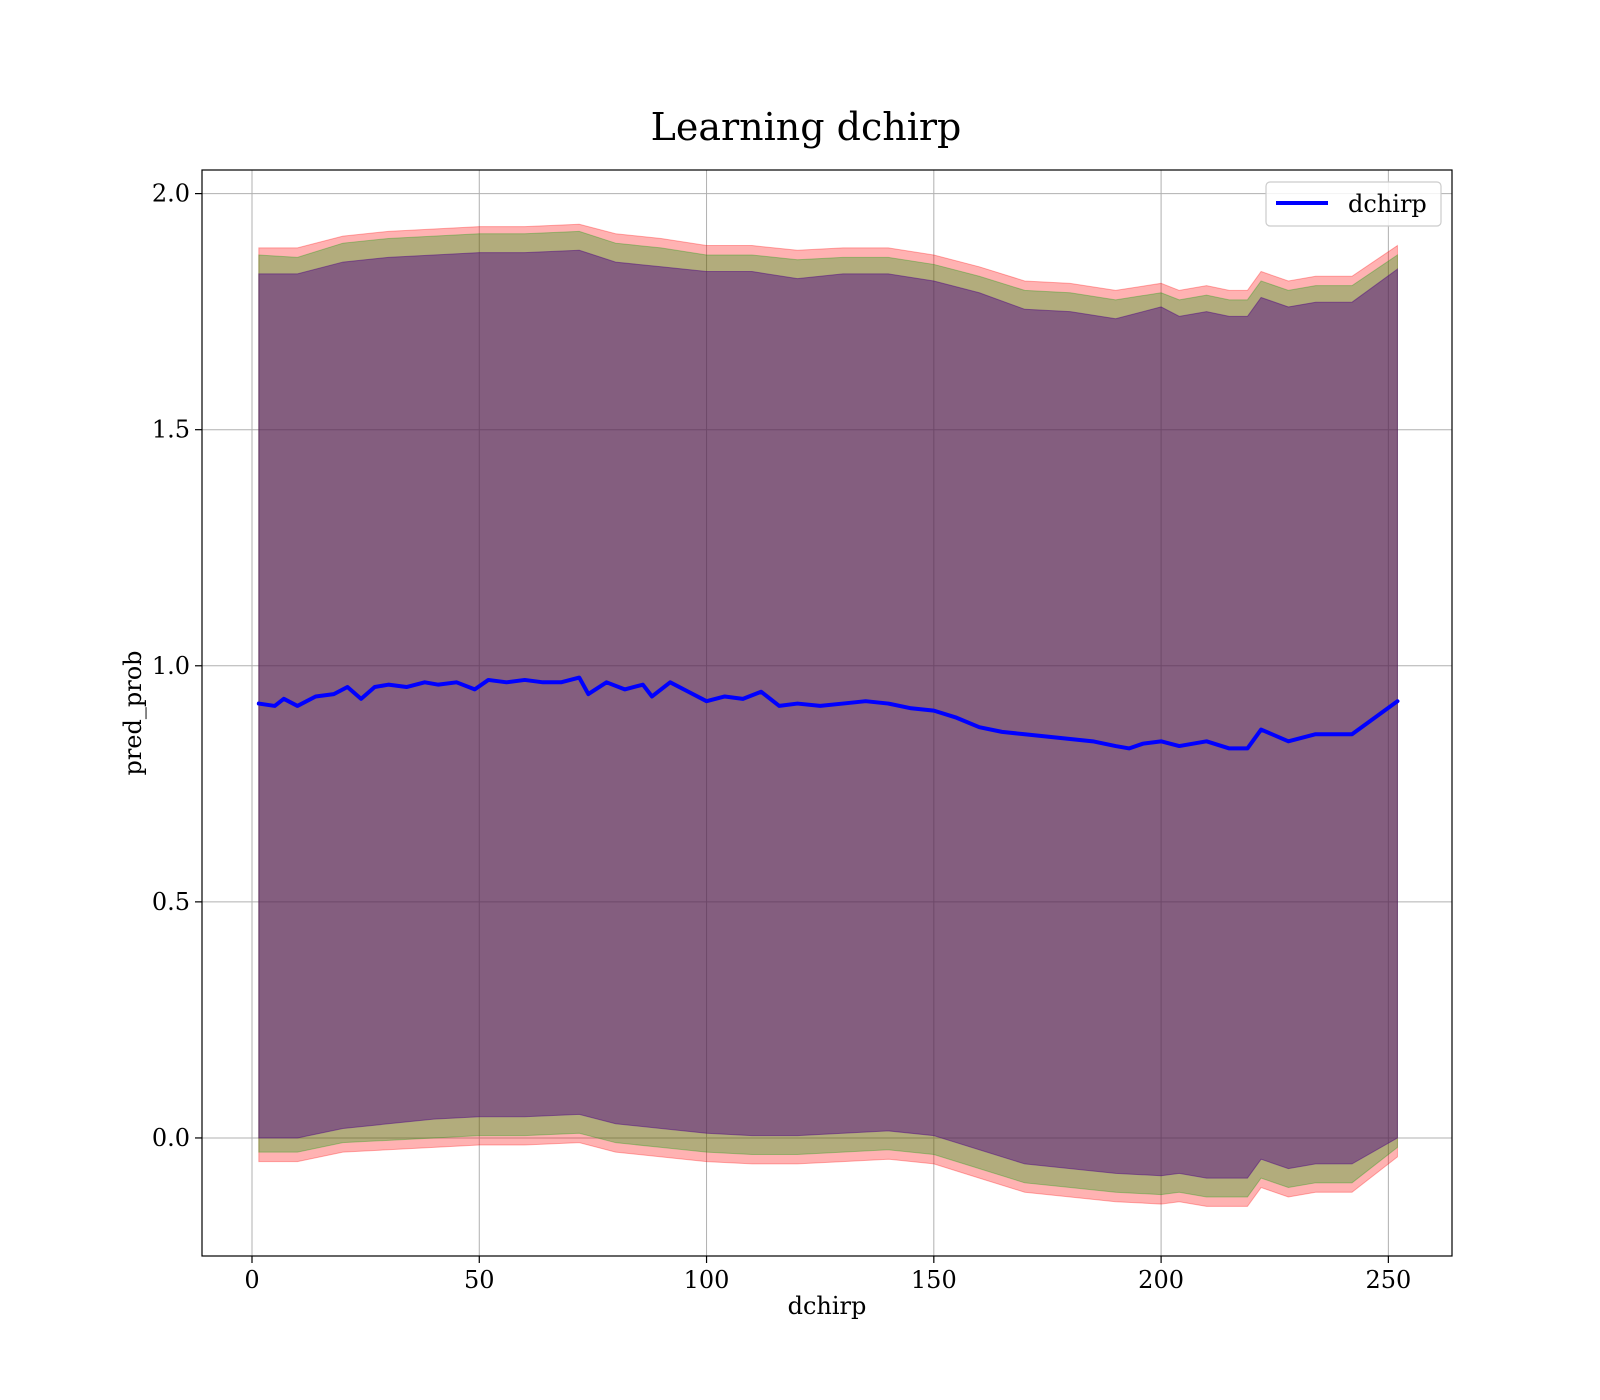 Image resolution: width=1600 pixels, height=1400 pixels. Describe the element at coordinates (707, 1280) in the screenshot. I see `x-tick-label: 100` at that location.